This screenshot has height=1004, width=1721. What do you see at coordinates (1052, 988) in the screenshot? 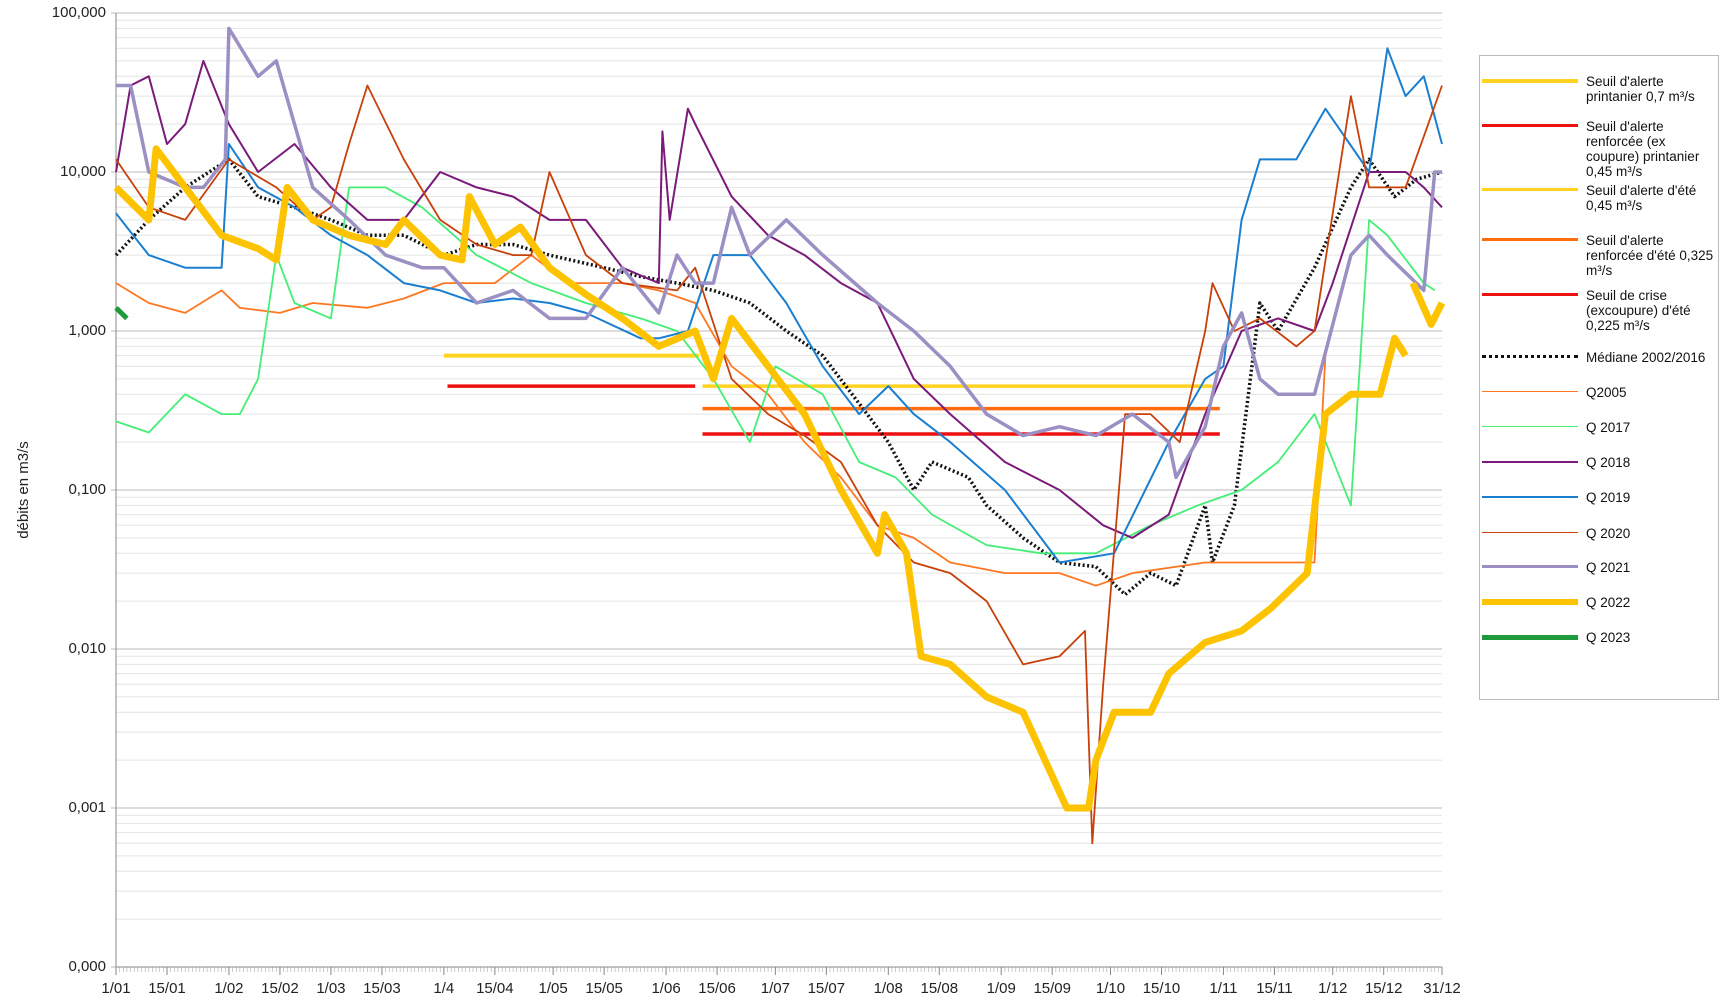
I see `x-tick-label: 15/09` at bounding box center [1052, 988].